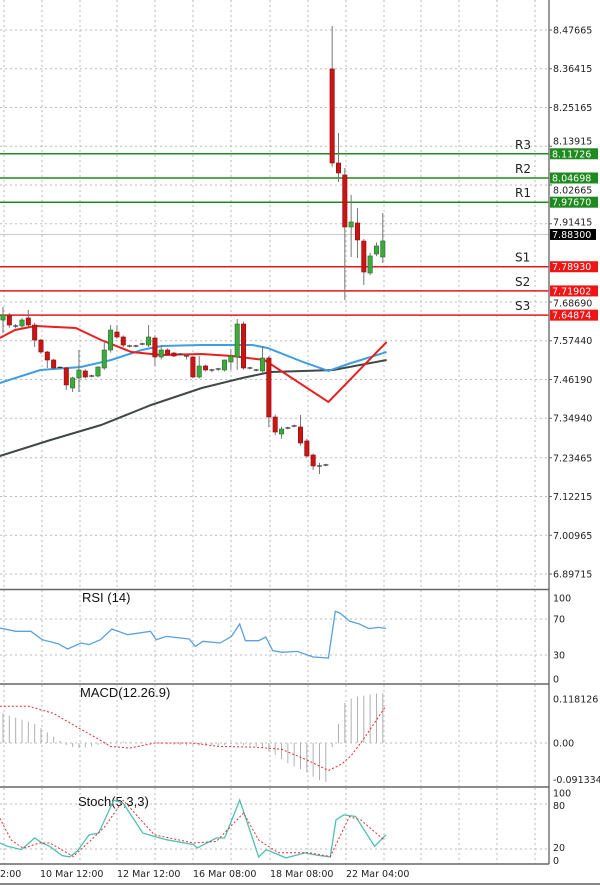  I want to click on current-price-box, so click(573, 234).